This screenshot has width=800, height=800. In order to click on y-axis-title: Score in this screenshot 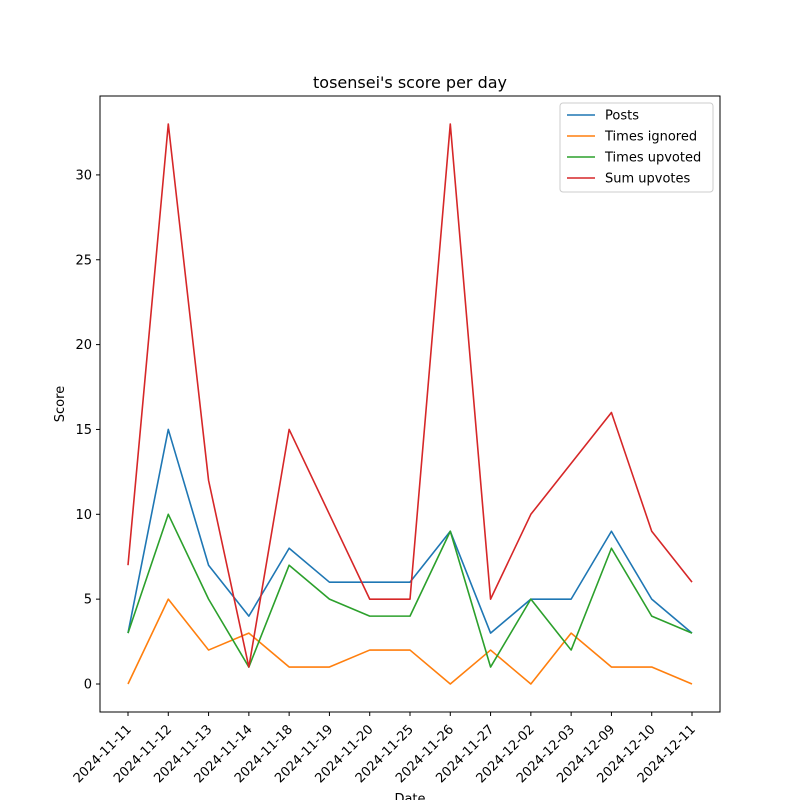, I will do `click(60, 404)`.